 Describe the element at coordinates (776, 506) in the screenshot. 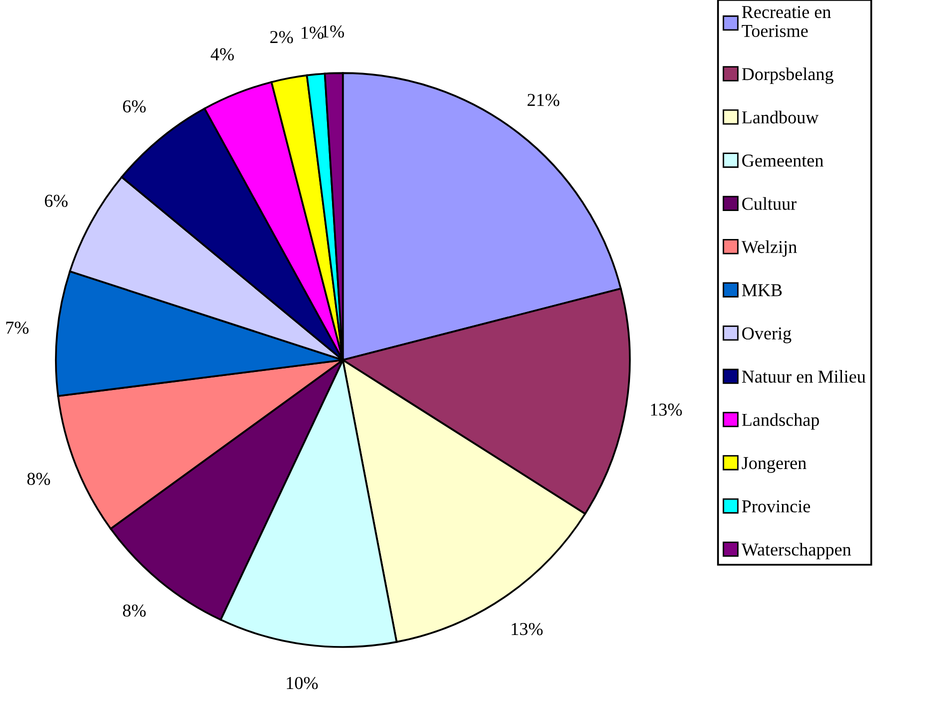

I see `legend-label: Provincie` at that location.